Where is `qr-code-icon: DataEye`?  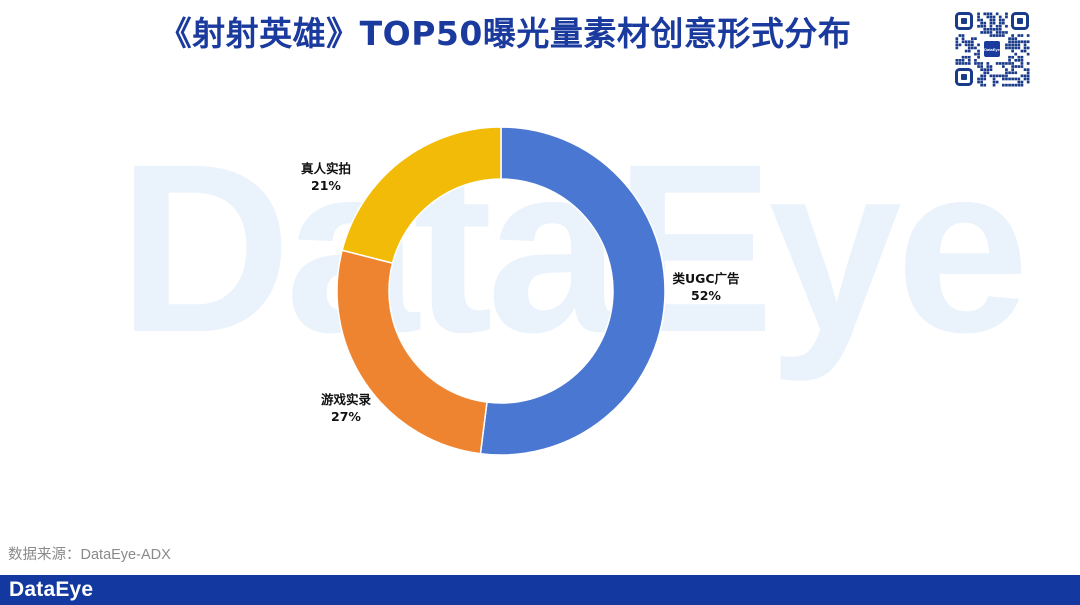
qr-code-icon: DataEye is located at coordinates (992, 49).